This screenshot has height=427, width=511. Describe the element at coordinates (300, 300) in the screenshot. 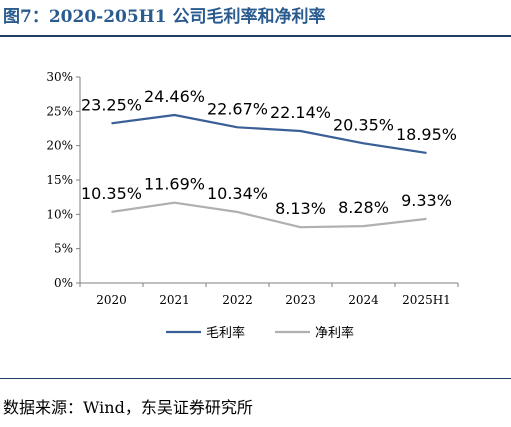

I see `x-tick-label: 2023` at that location.